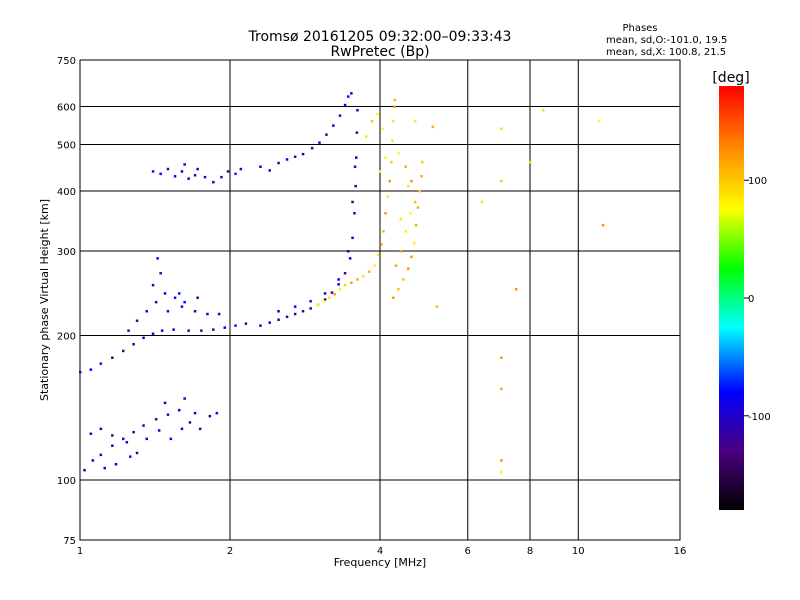  Describe the element at coordinates (66, 252) in the screenshot. I see `y-tick-label: 300` at that location.